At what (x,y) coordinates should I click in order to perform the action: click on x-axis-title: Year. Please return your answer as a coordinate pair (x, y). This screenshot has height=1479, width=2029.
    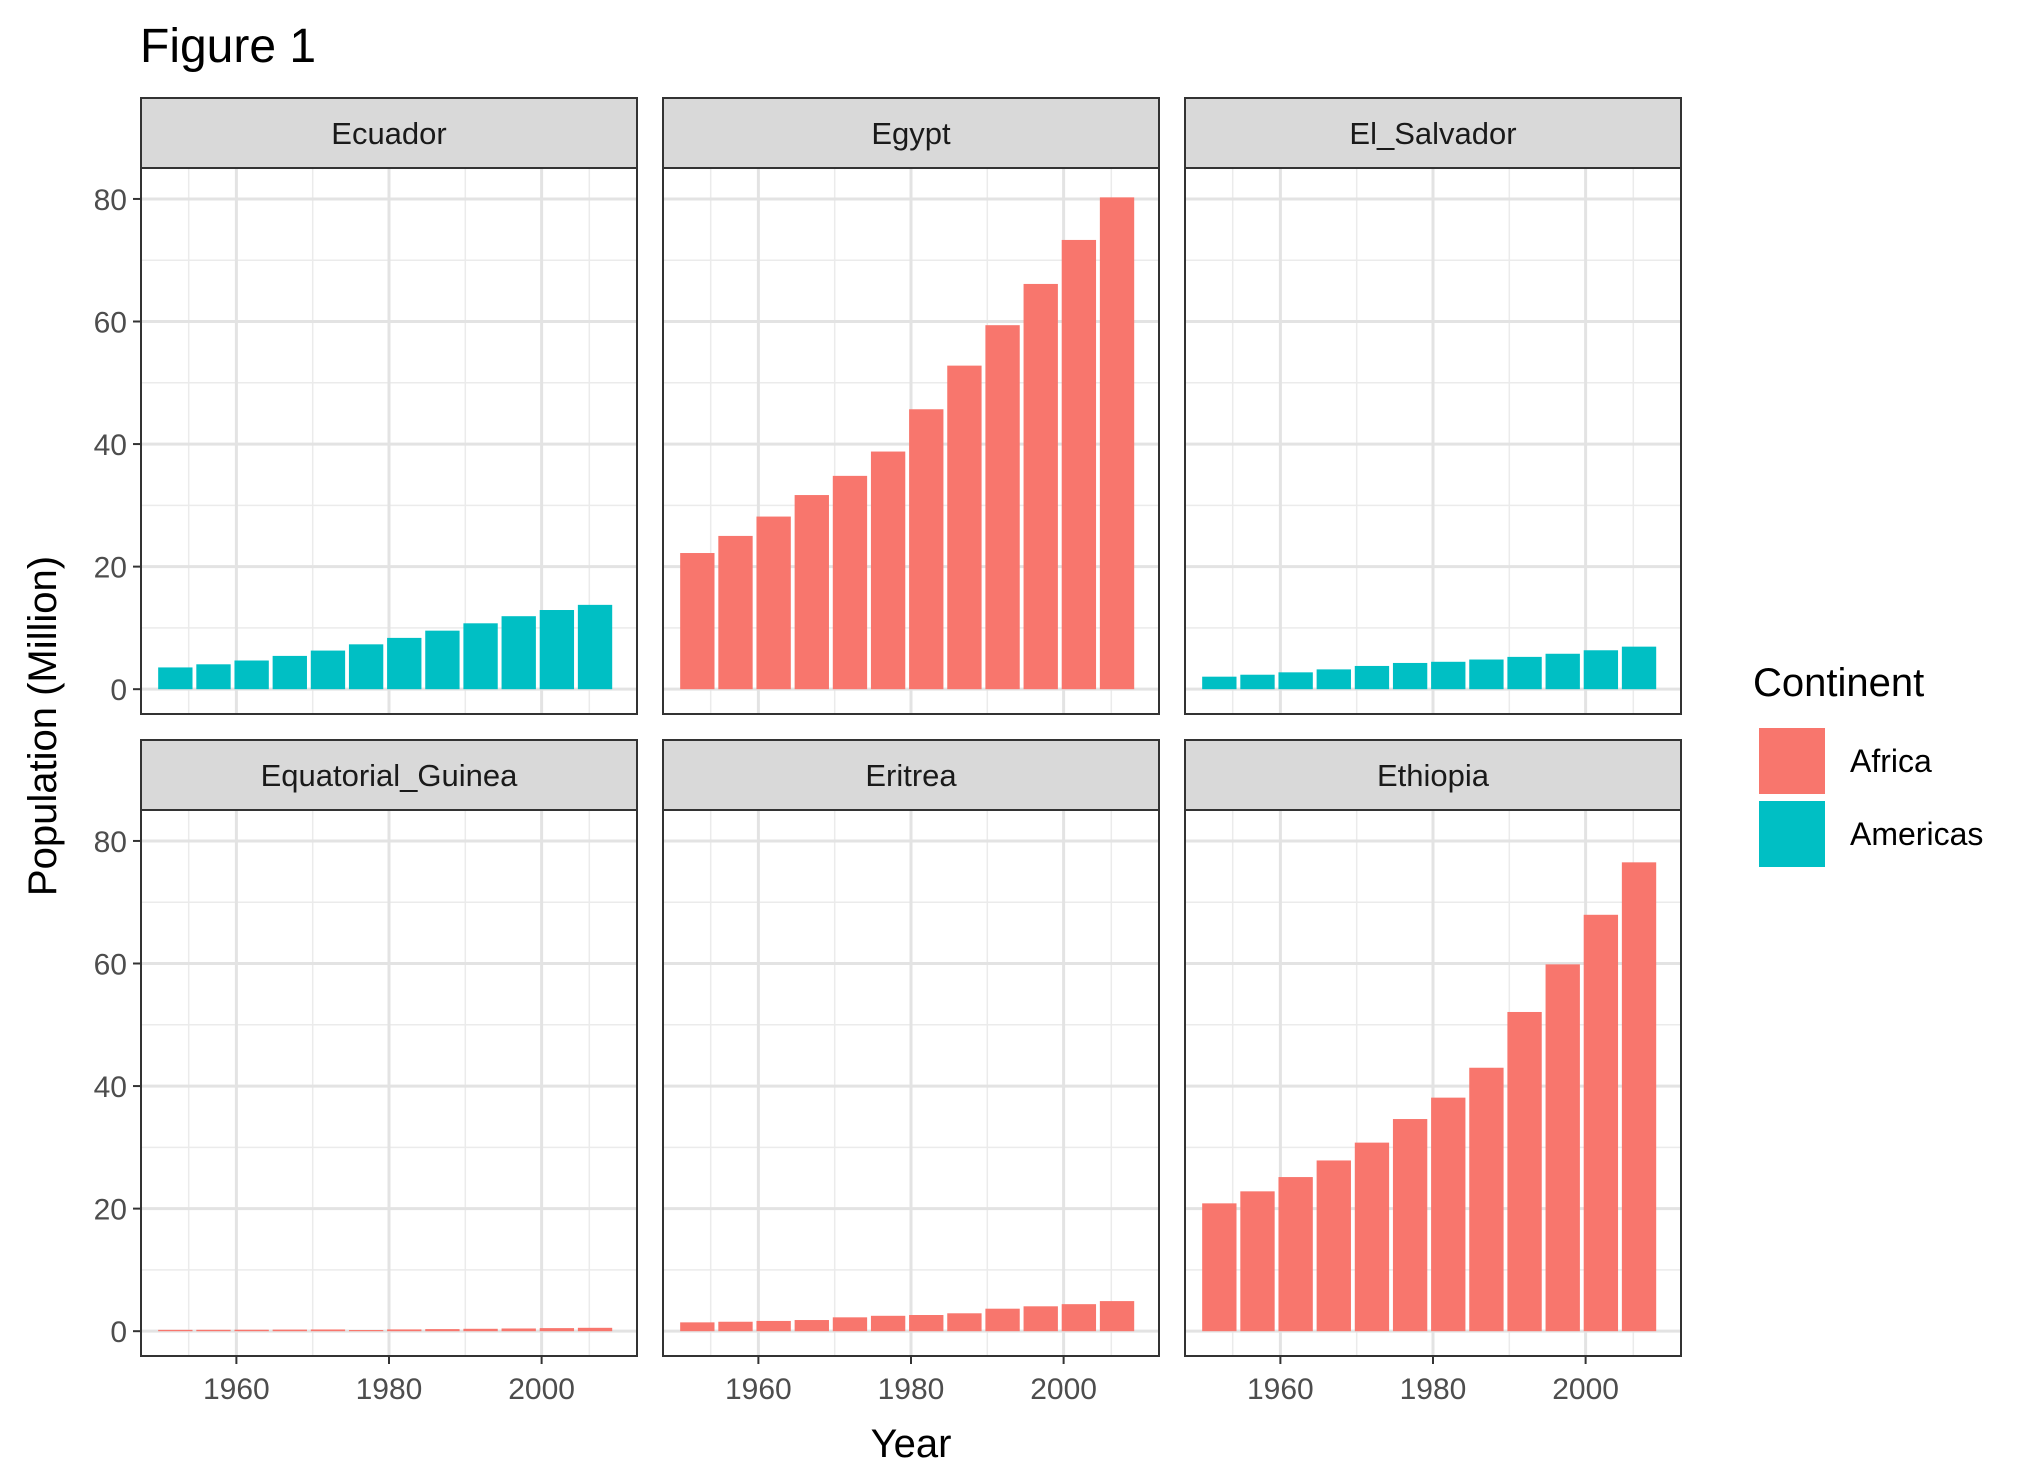
    Looking at the image, I should click on (911, 1444).